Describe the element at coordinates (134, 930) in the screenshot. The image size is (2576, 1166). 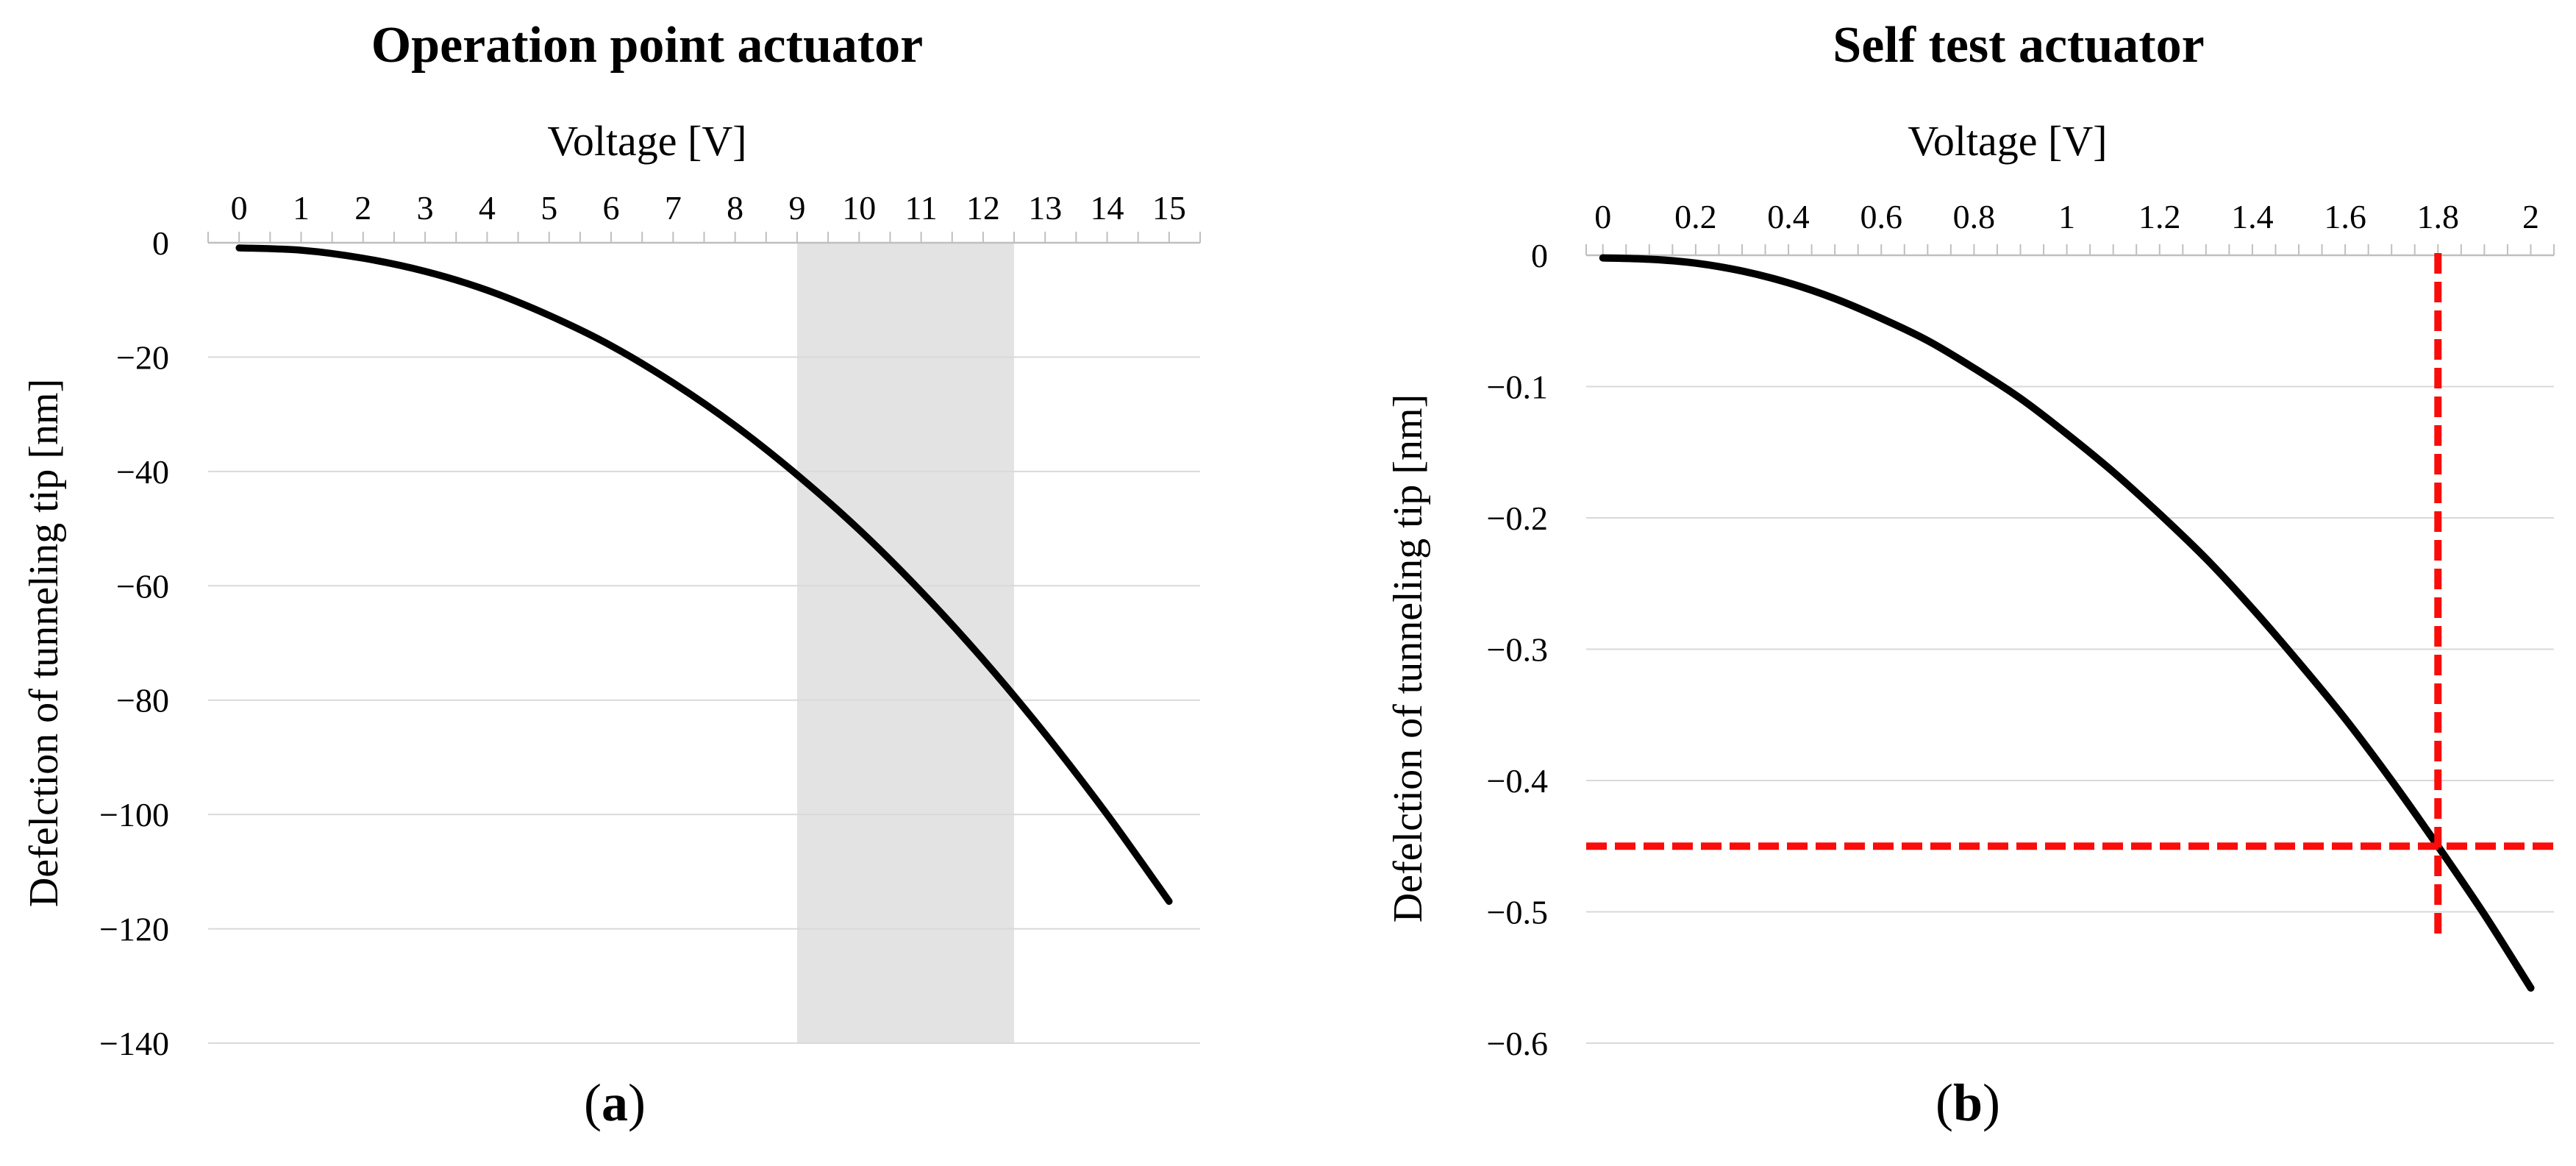
I see `y-tick-label: −120` at that location.